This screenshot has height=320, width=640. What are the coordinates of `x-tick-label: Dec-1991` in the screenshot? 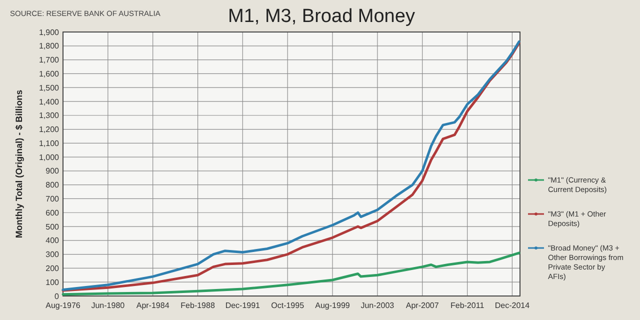 It's located at (243, 305).